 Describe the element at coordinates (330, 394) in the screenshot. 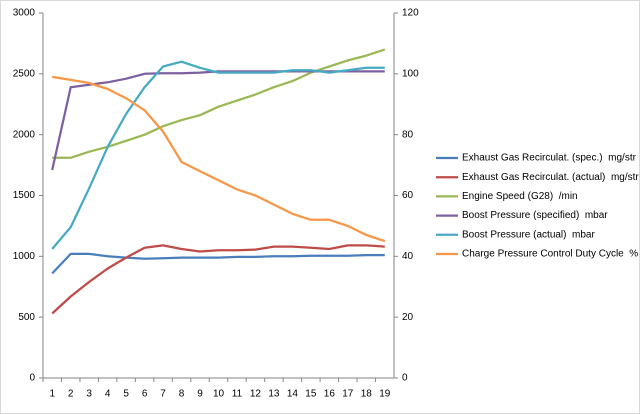

I see `x-tick-label: 16` at that location.